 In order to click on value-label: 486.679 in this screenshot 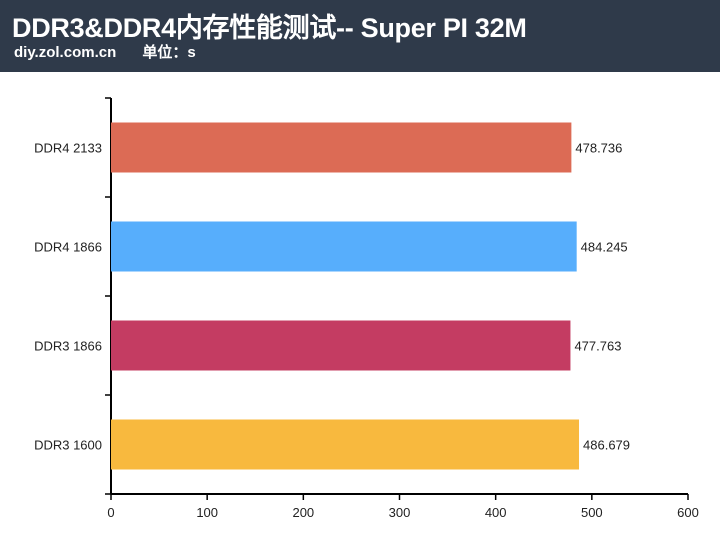, I will do `click(606, 445)`.